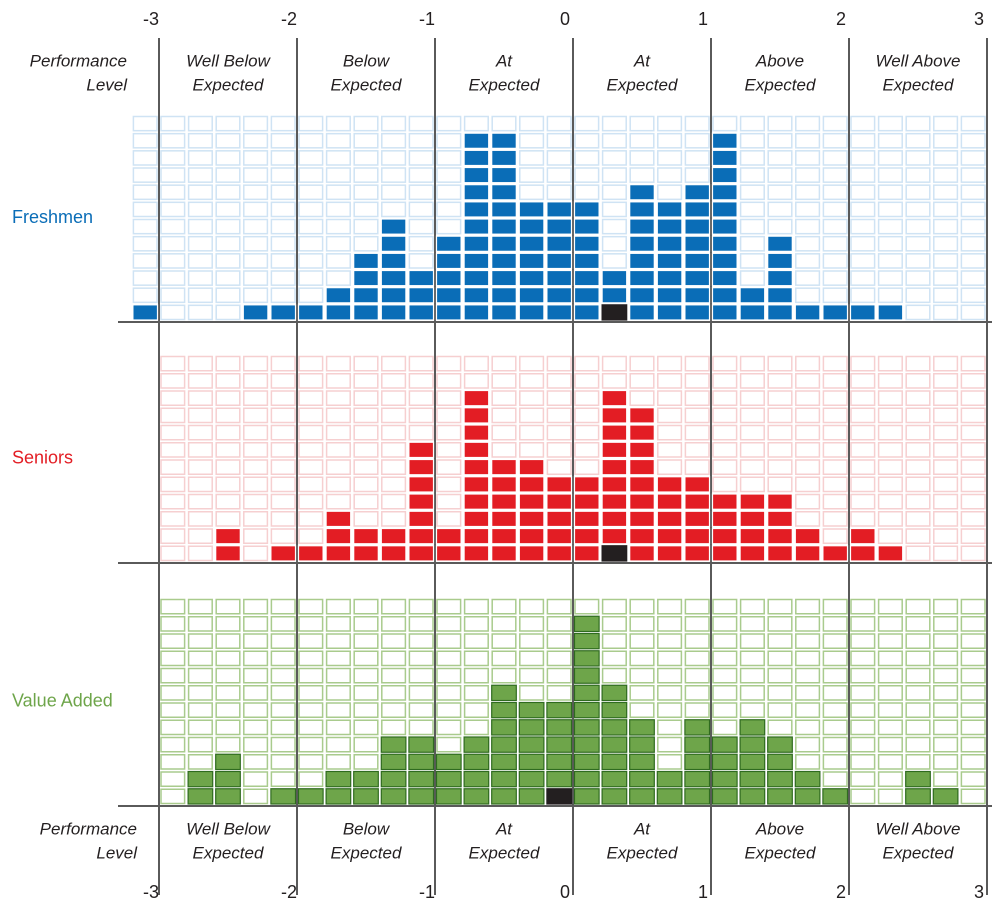  Describe the element at coordinates (427, 19) in the screenshot. I see `x-tick-label: -1` at that location.